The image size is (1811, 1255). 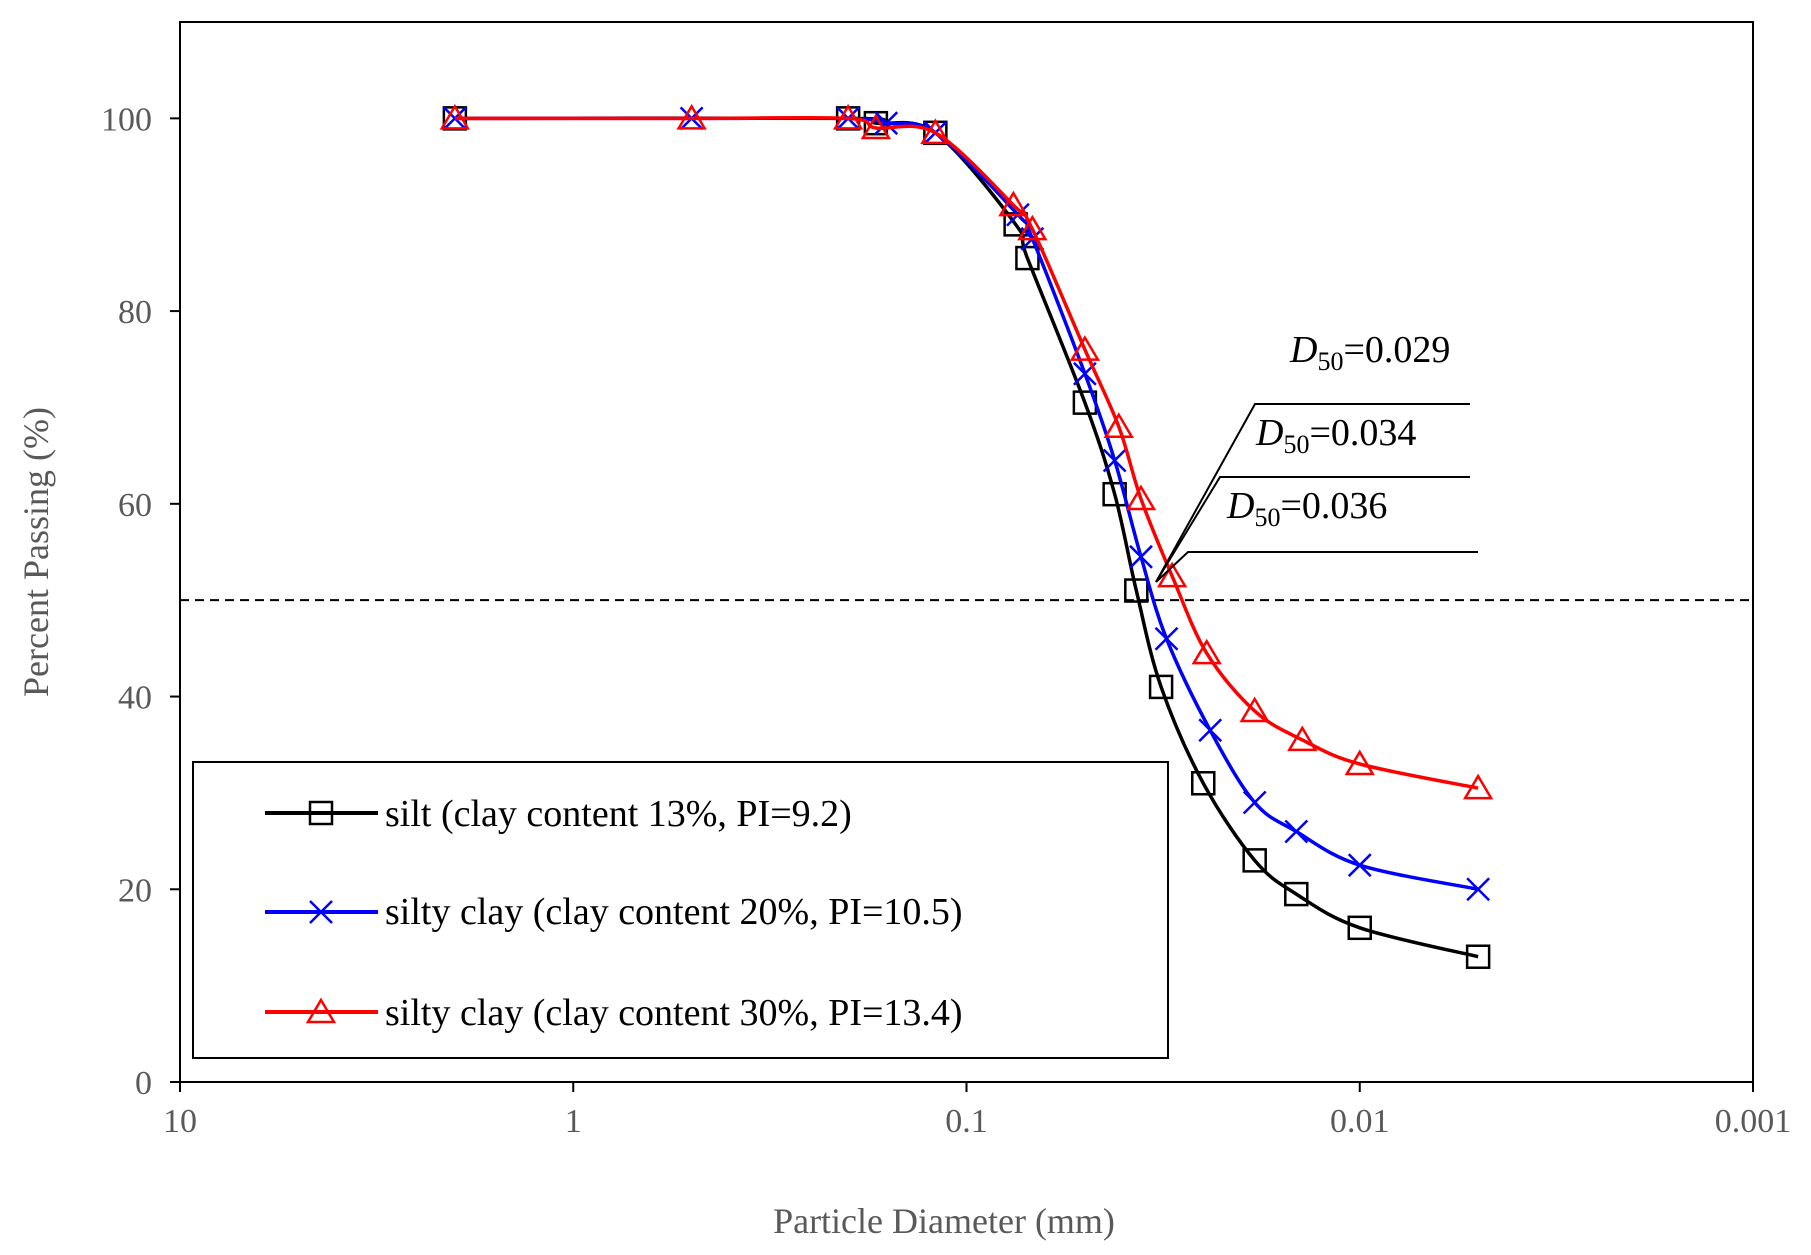 I want to click on d50-label-3: D50=0.036, so click(x=1306, y=508).